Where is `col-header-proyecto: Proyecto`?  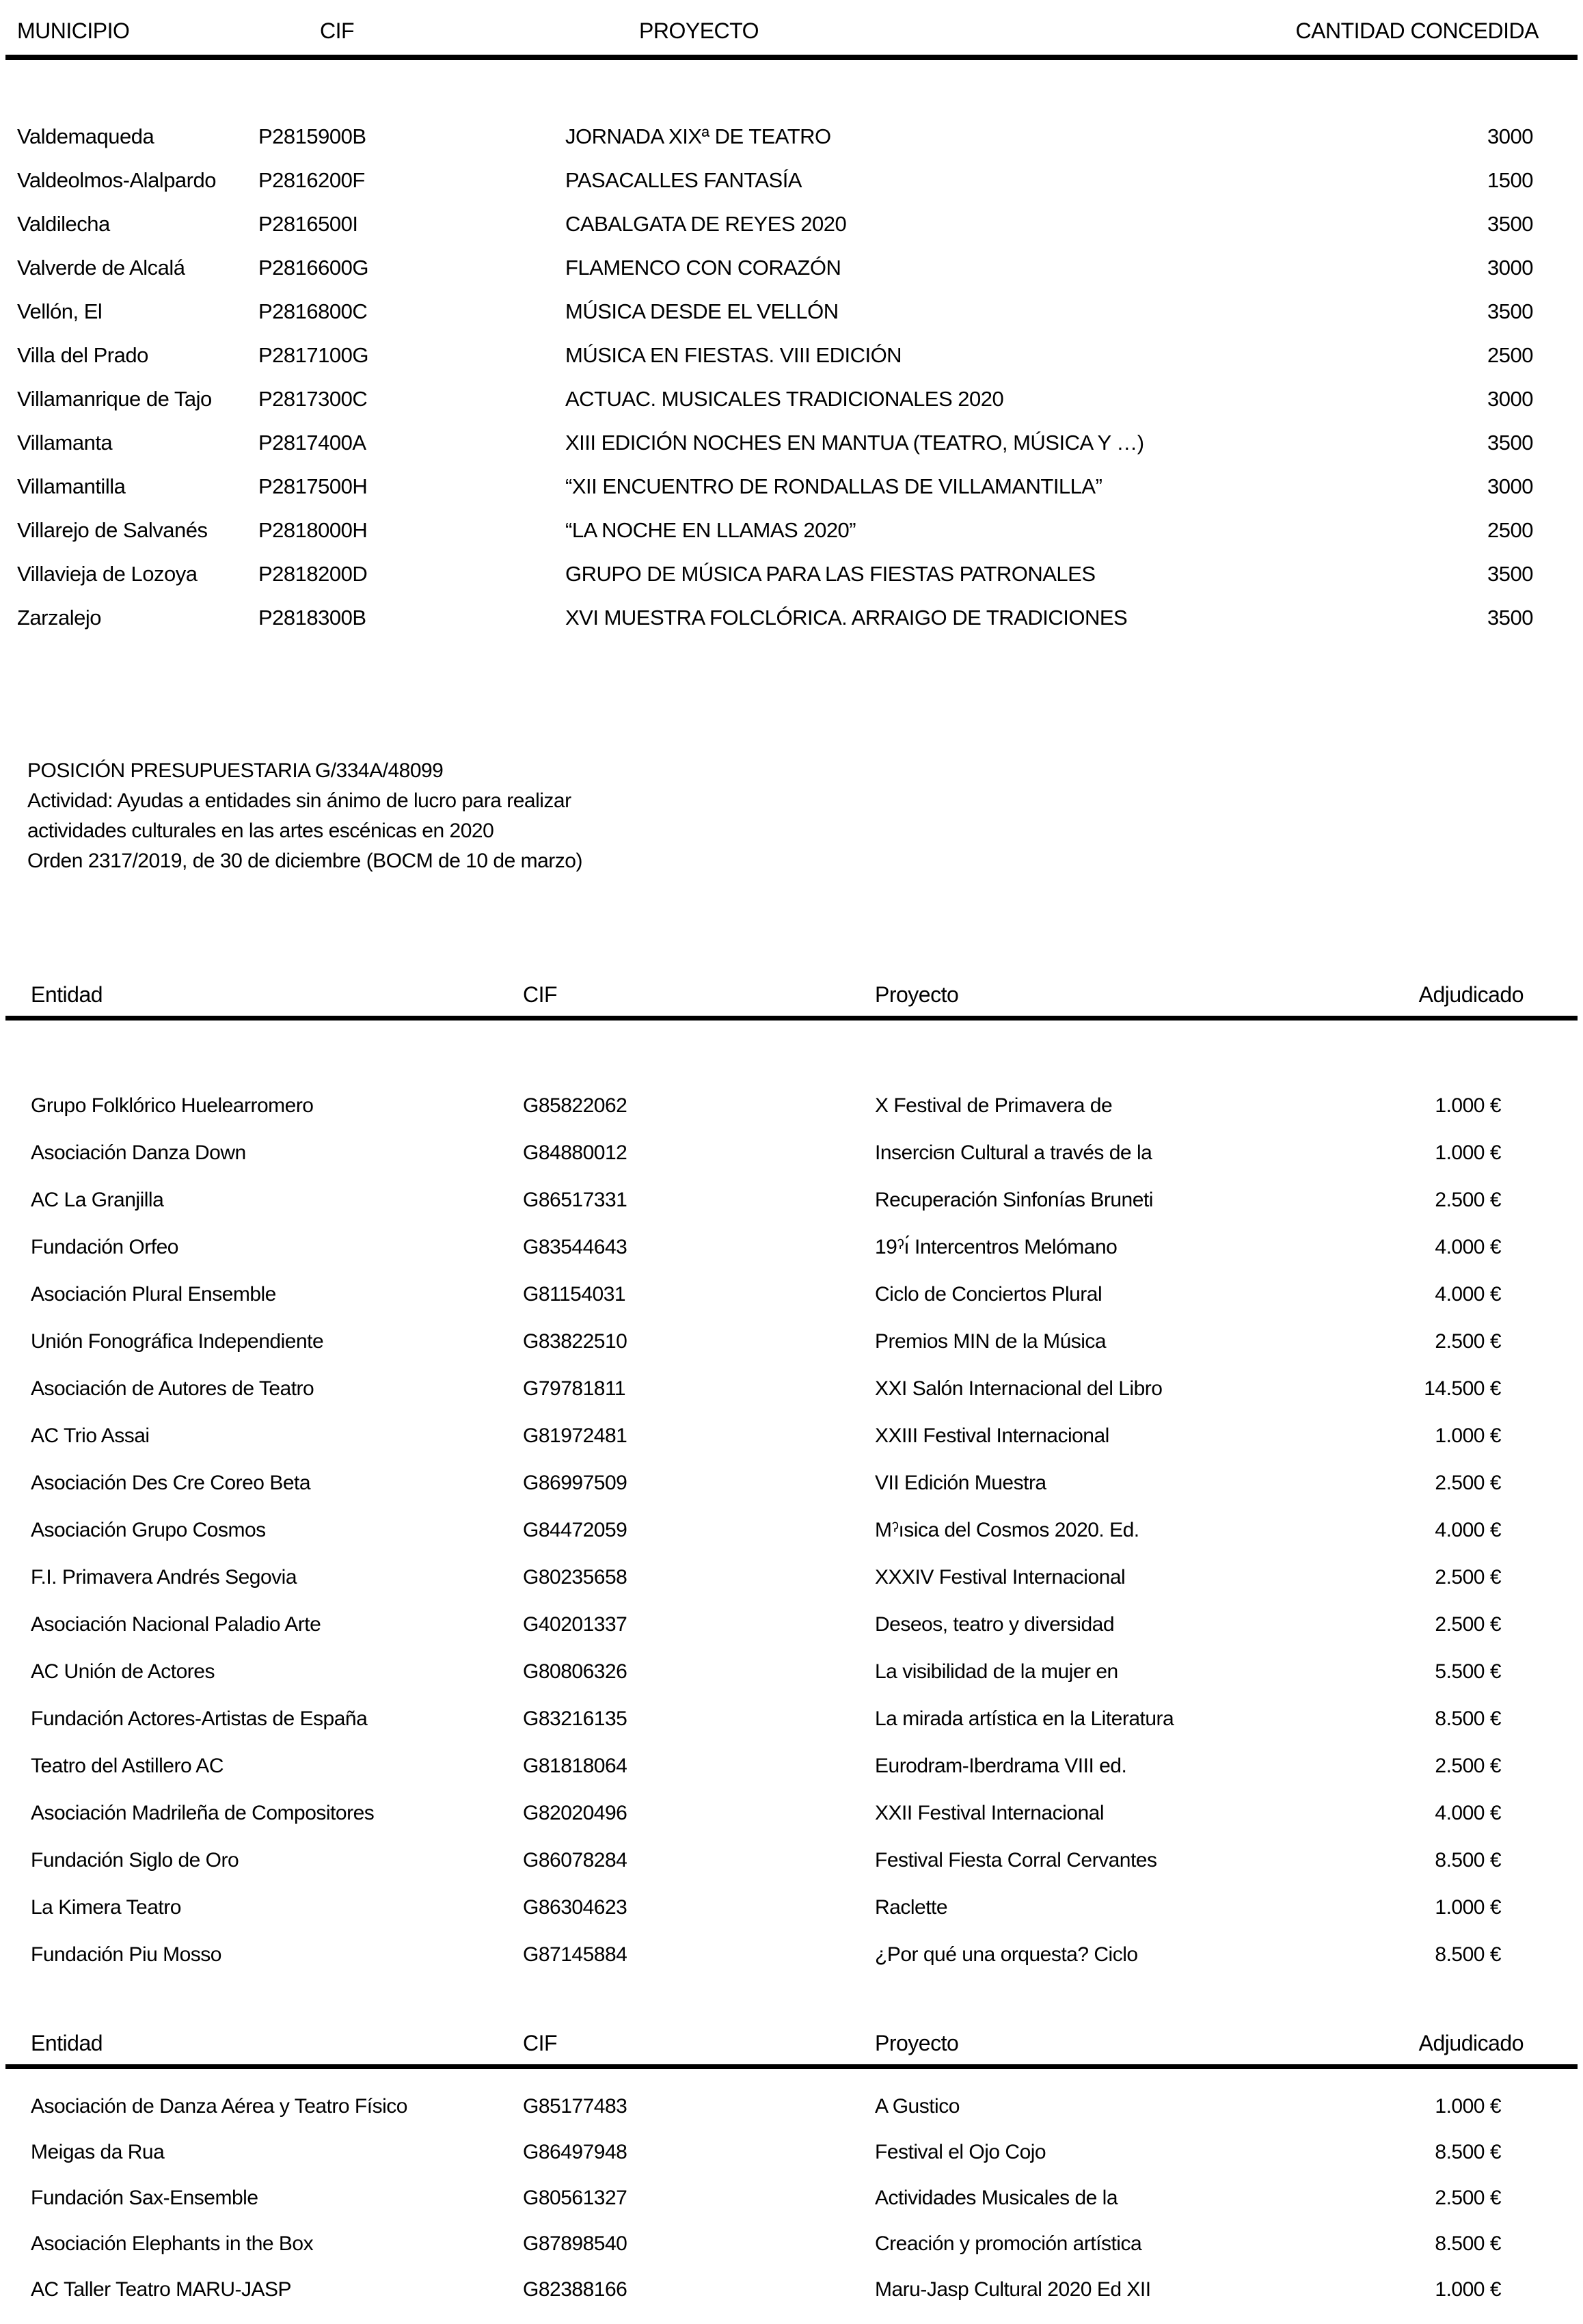
col-header-proyecto: Proyecto is located at coordinates (917, 2043).